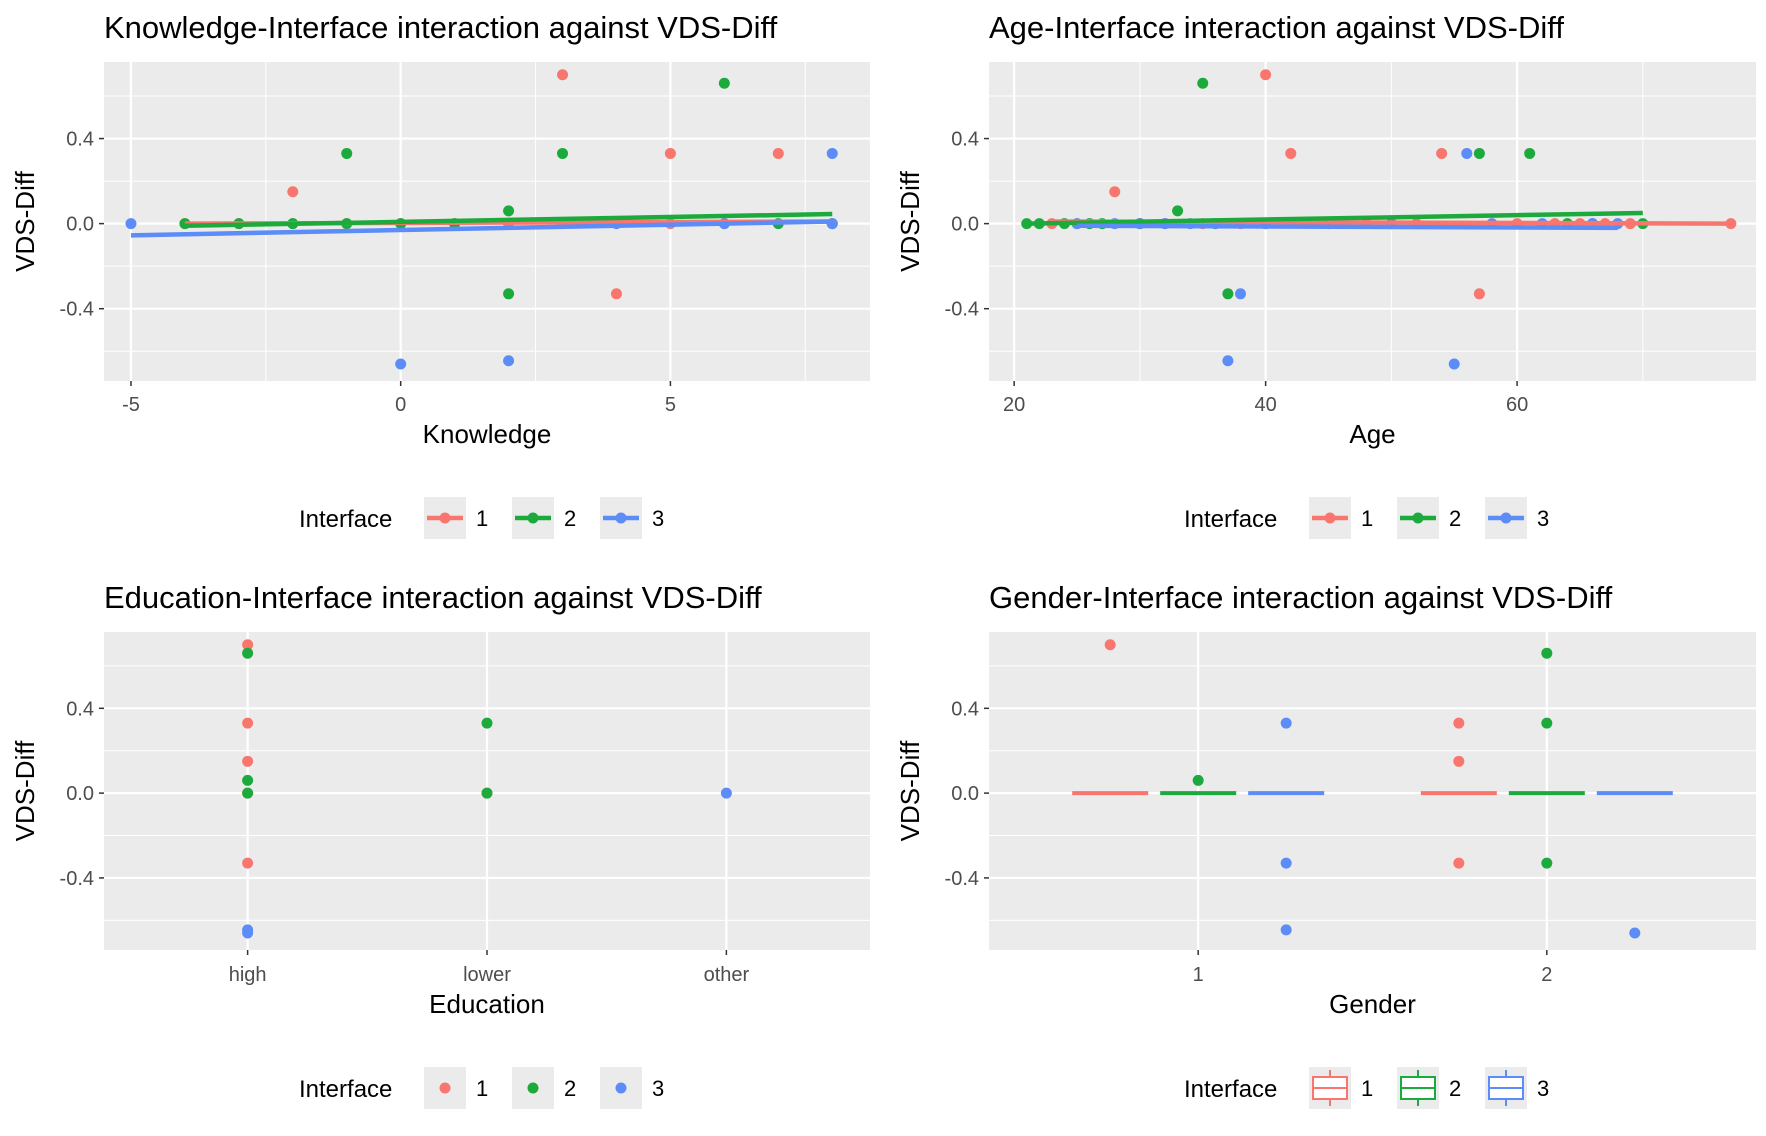 The image size is (1766, 1136). Describe the element at coordinates (1014, 405) in the screenshot. I see `x-tick-label: 20` at that location.